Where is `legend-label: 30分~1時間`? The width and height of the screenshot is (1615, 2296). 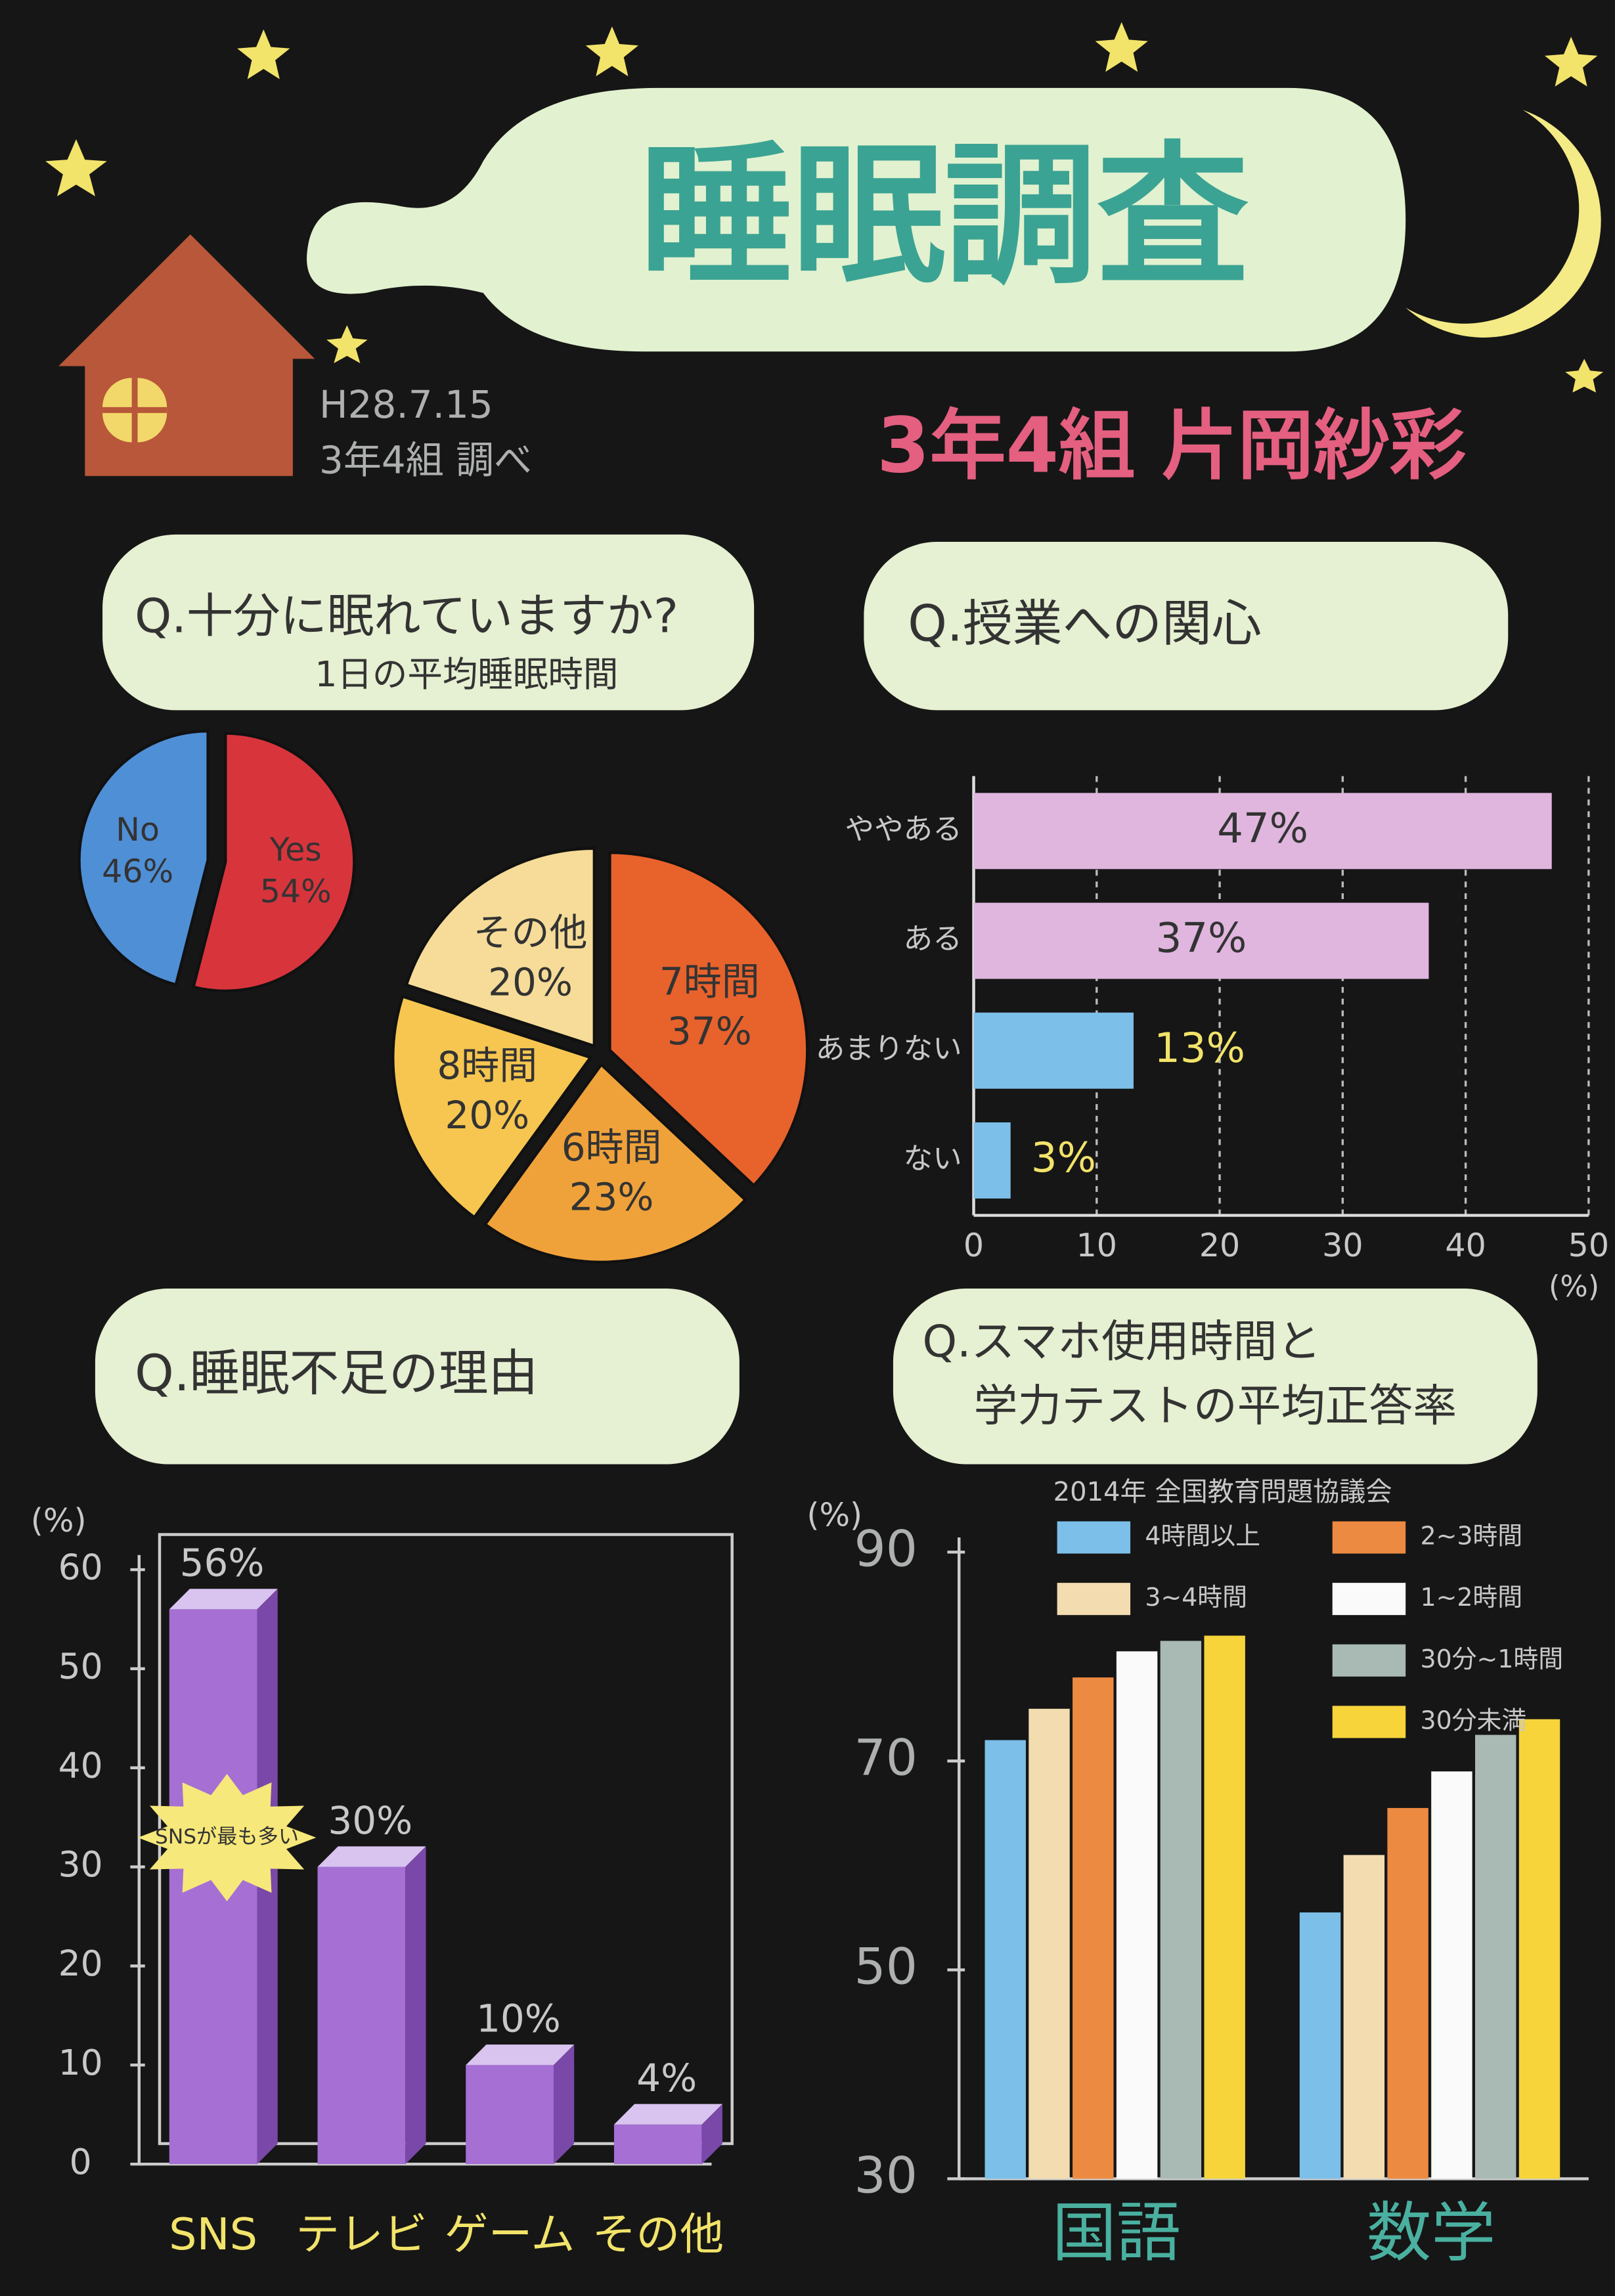
legend-label: 30分~1時間 is located at coordinates (1491, 1659).